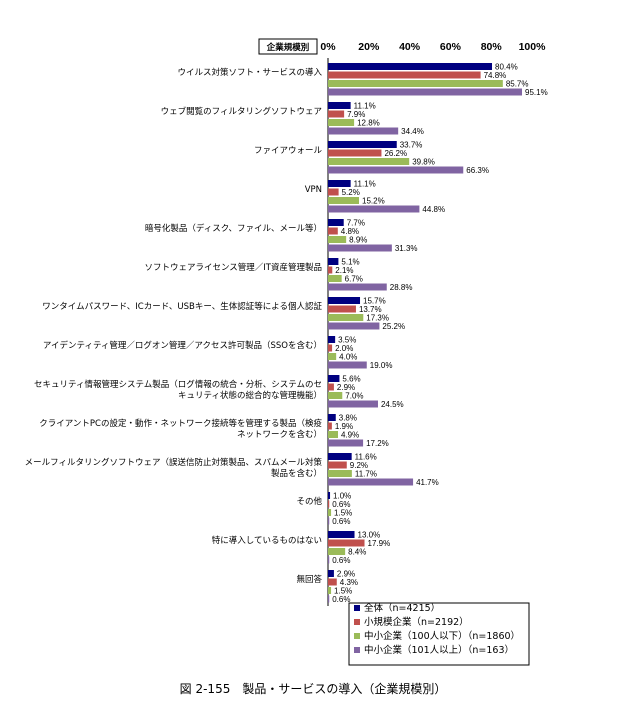 The height and width of the screenshot is (717, 627). What do you see at coordinates (343, 513) in the screenshot?
I see `data-label: 1.5%` at bounding box center [343, 513].